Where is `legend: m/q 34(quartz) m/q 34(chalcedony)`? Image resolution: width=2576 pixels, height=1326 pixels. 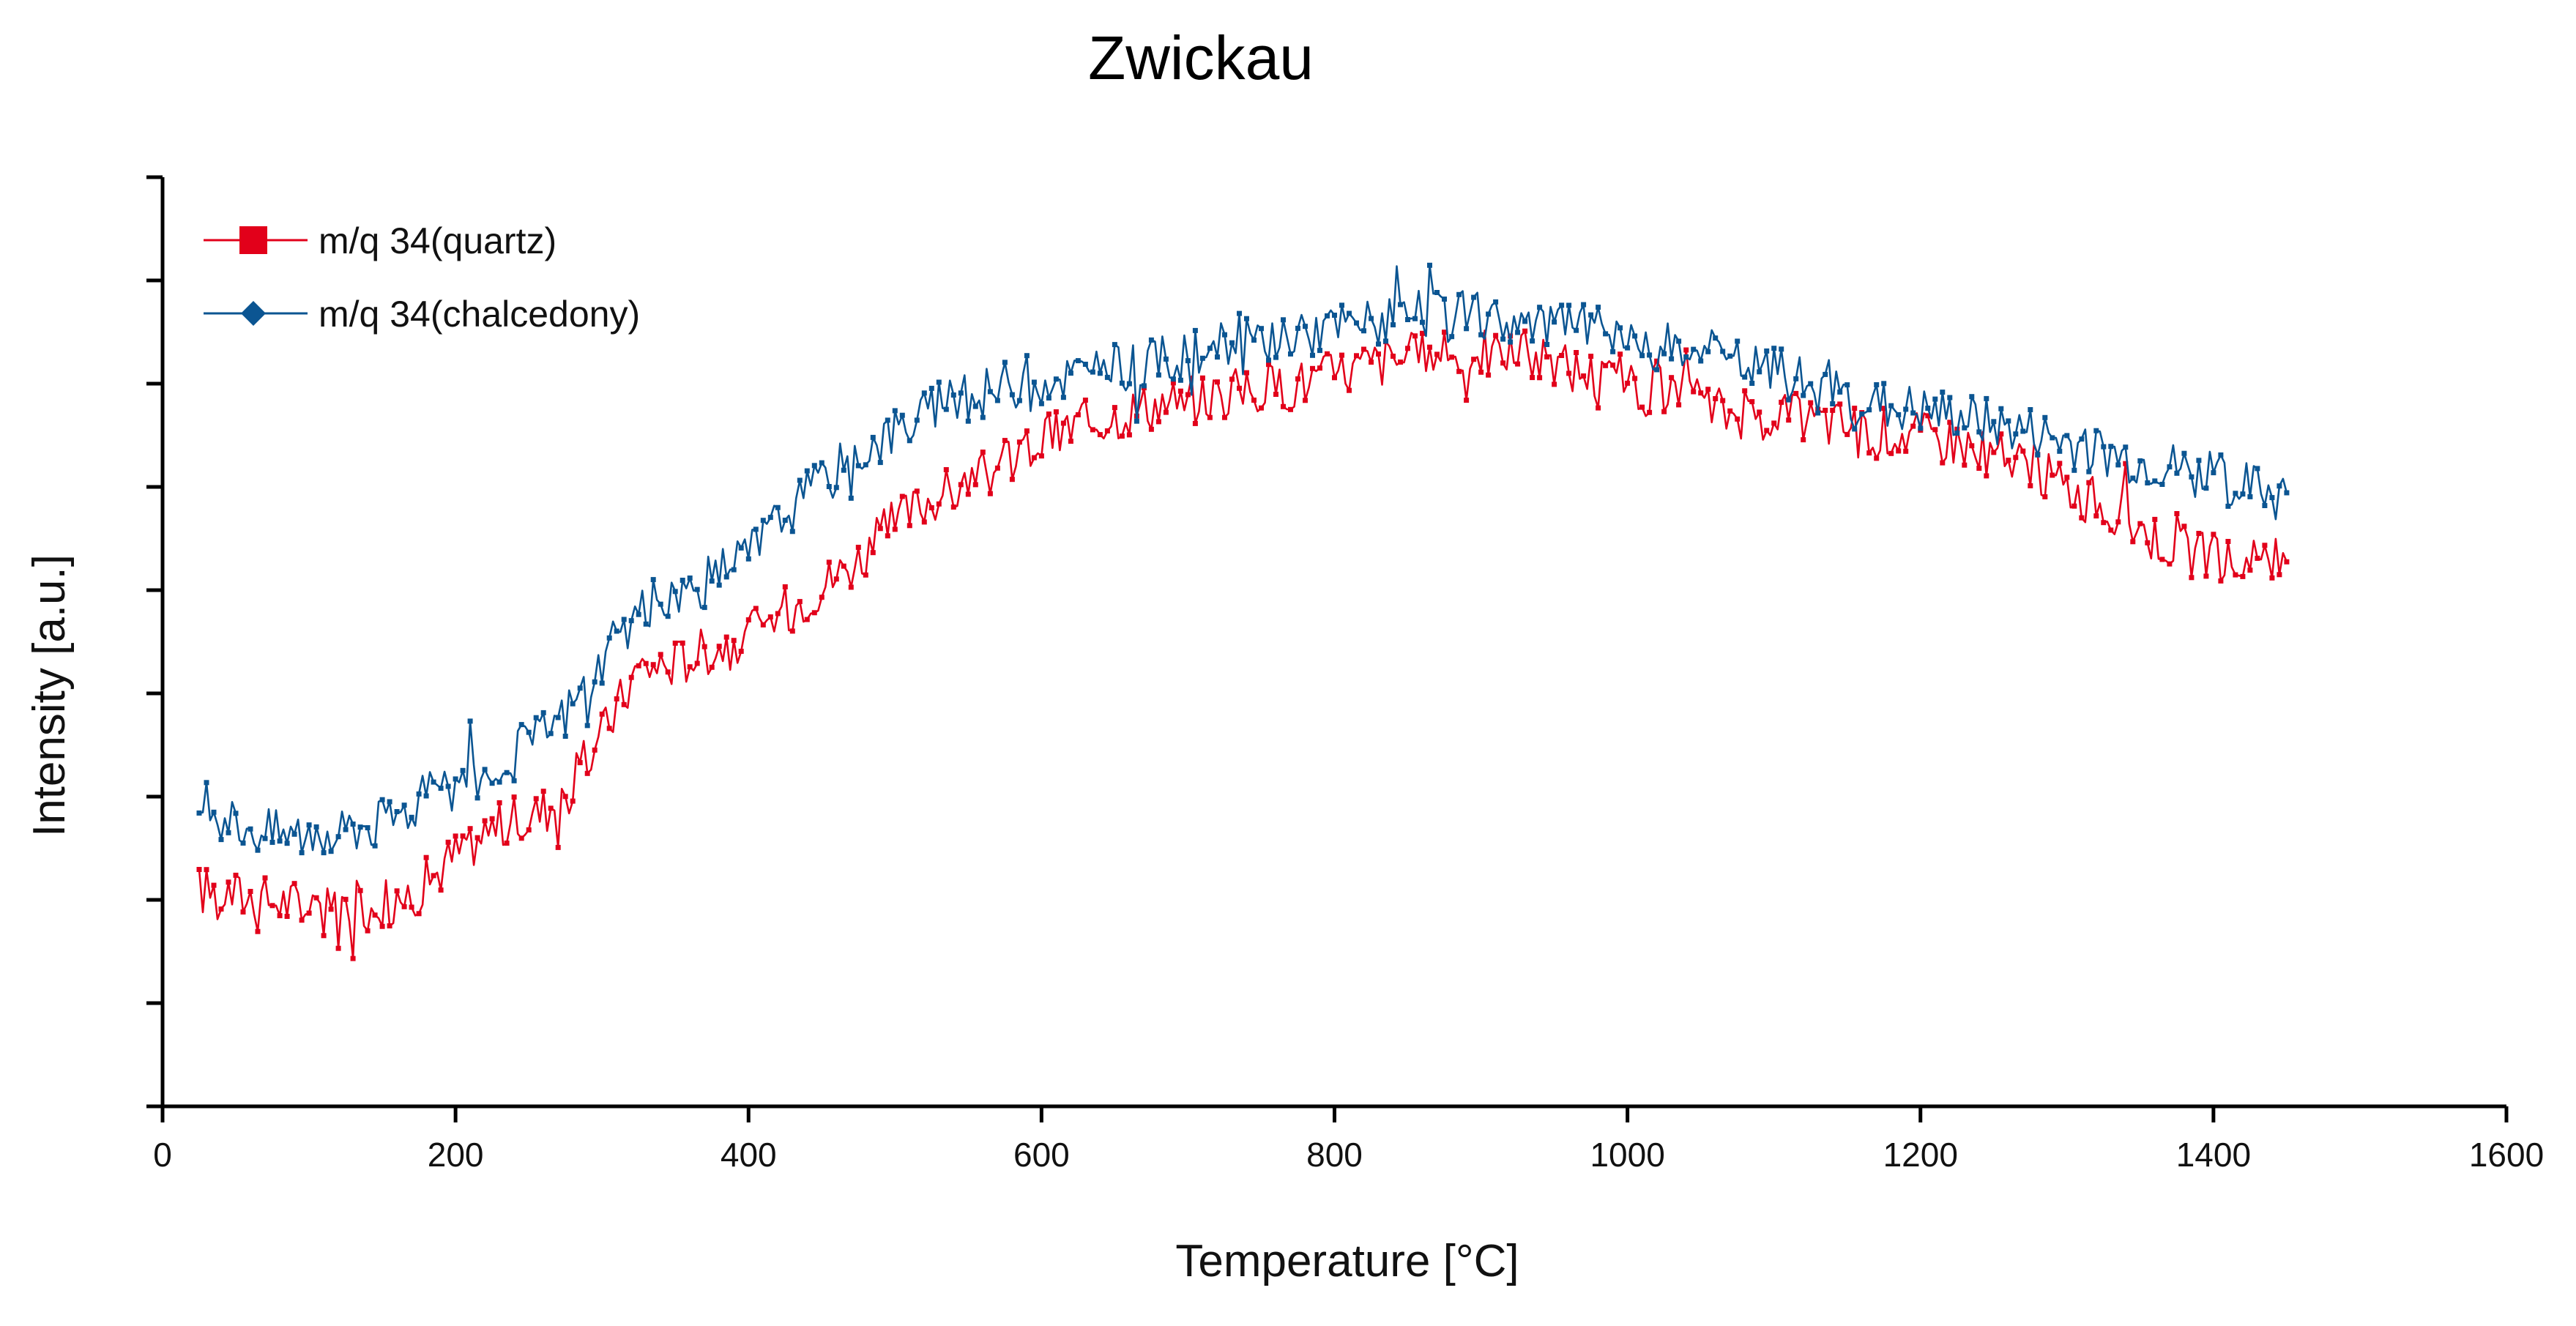 legend: m/q 34(quartz) m/q 34(chalcedony) is located at coordinates (422, 277).